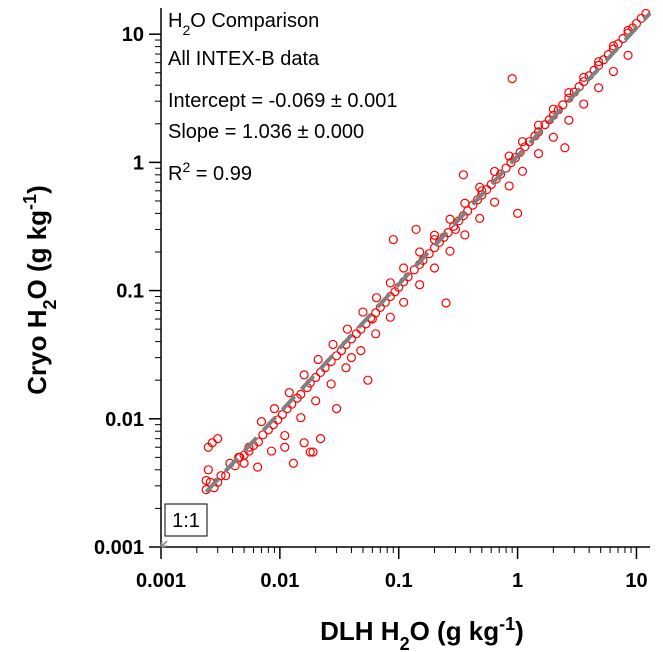  What do you see at coordinates (138, 163) in the screenshot?
I see `y-tick-label: 1` at bounding box center [138, 163].